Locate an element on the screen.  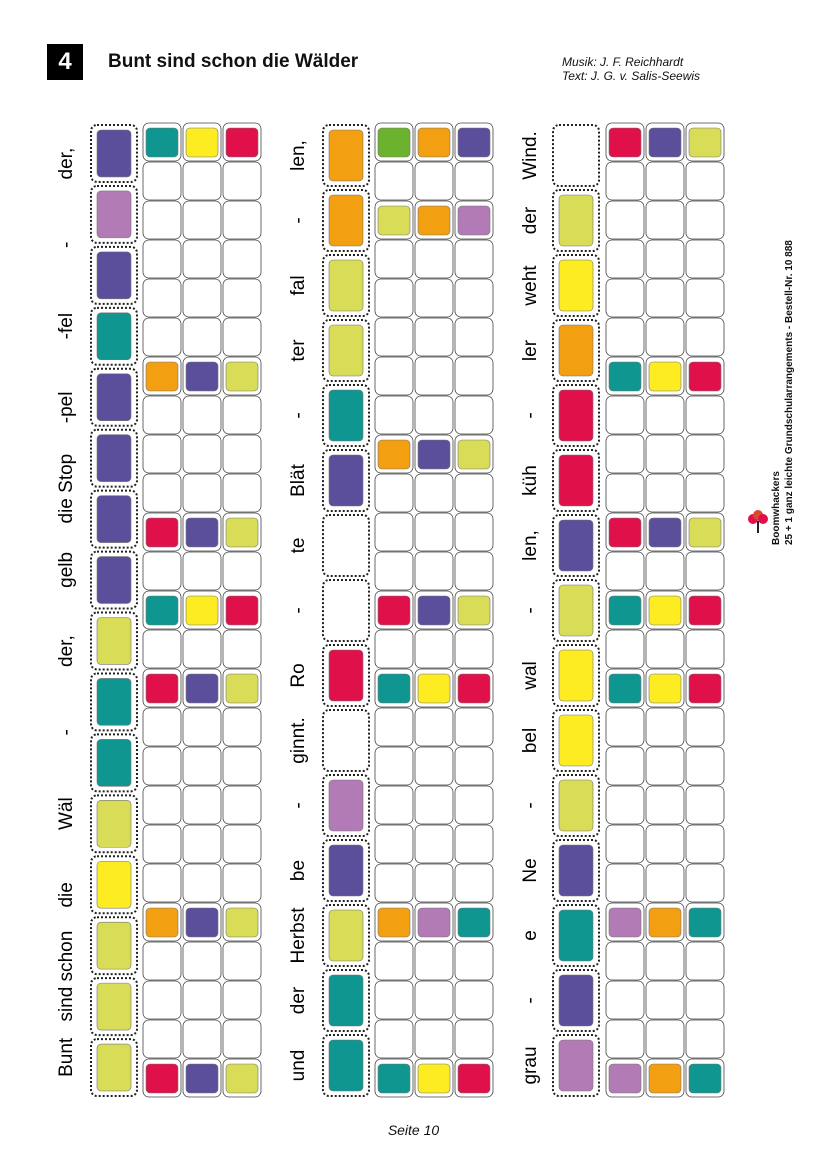
tree-logo-icon is located at coordinates (758, 521).